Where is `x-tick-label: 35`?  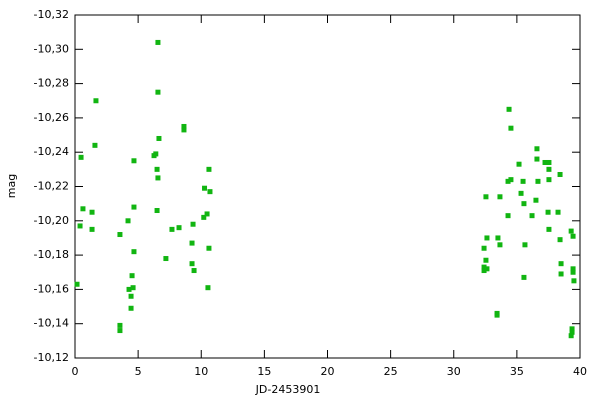
x-tick-label: 35 is located at coordinates (517, 371).